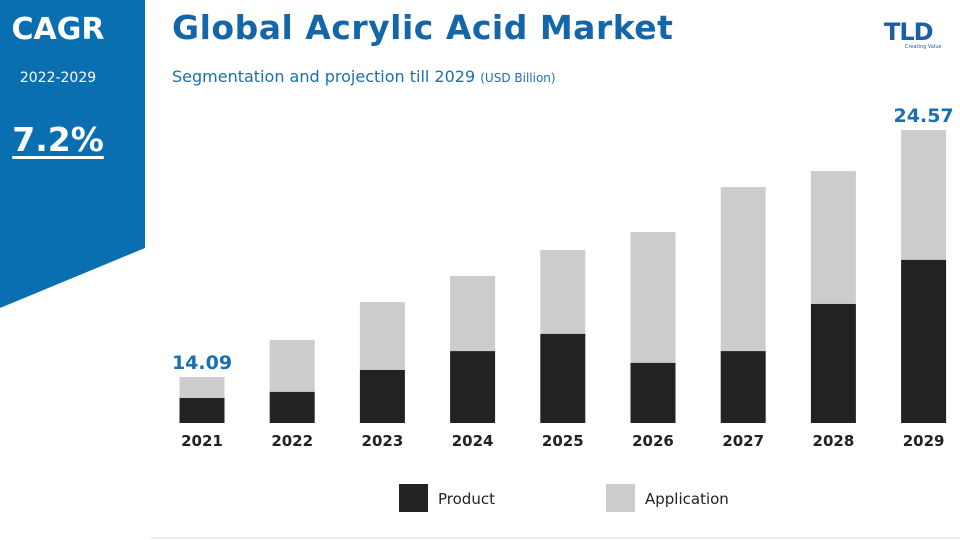 This screenshot has height=540, width=960. Describe the element at coordinates (833, 237) in the screenshot. I see `bar-application-2028` at that location.